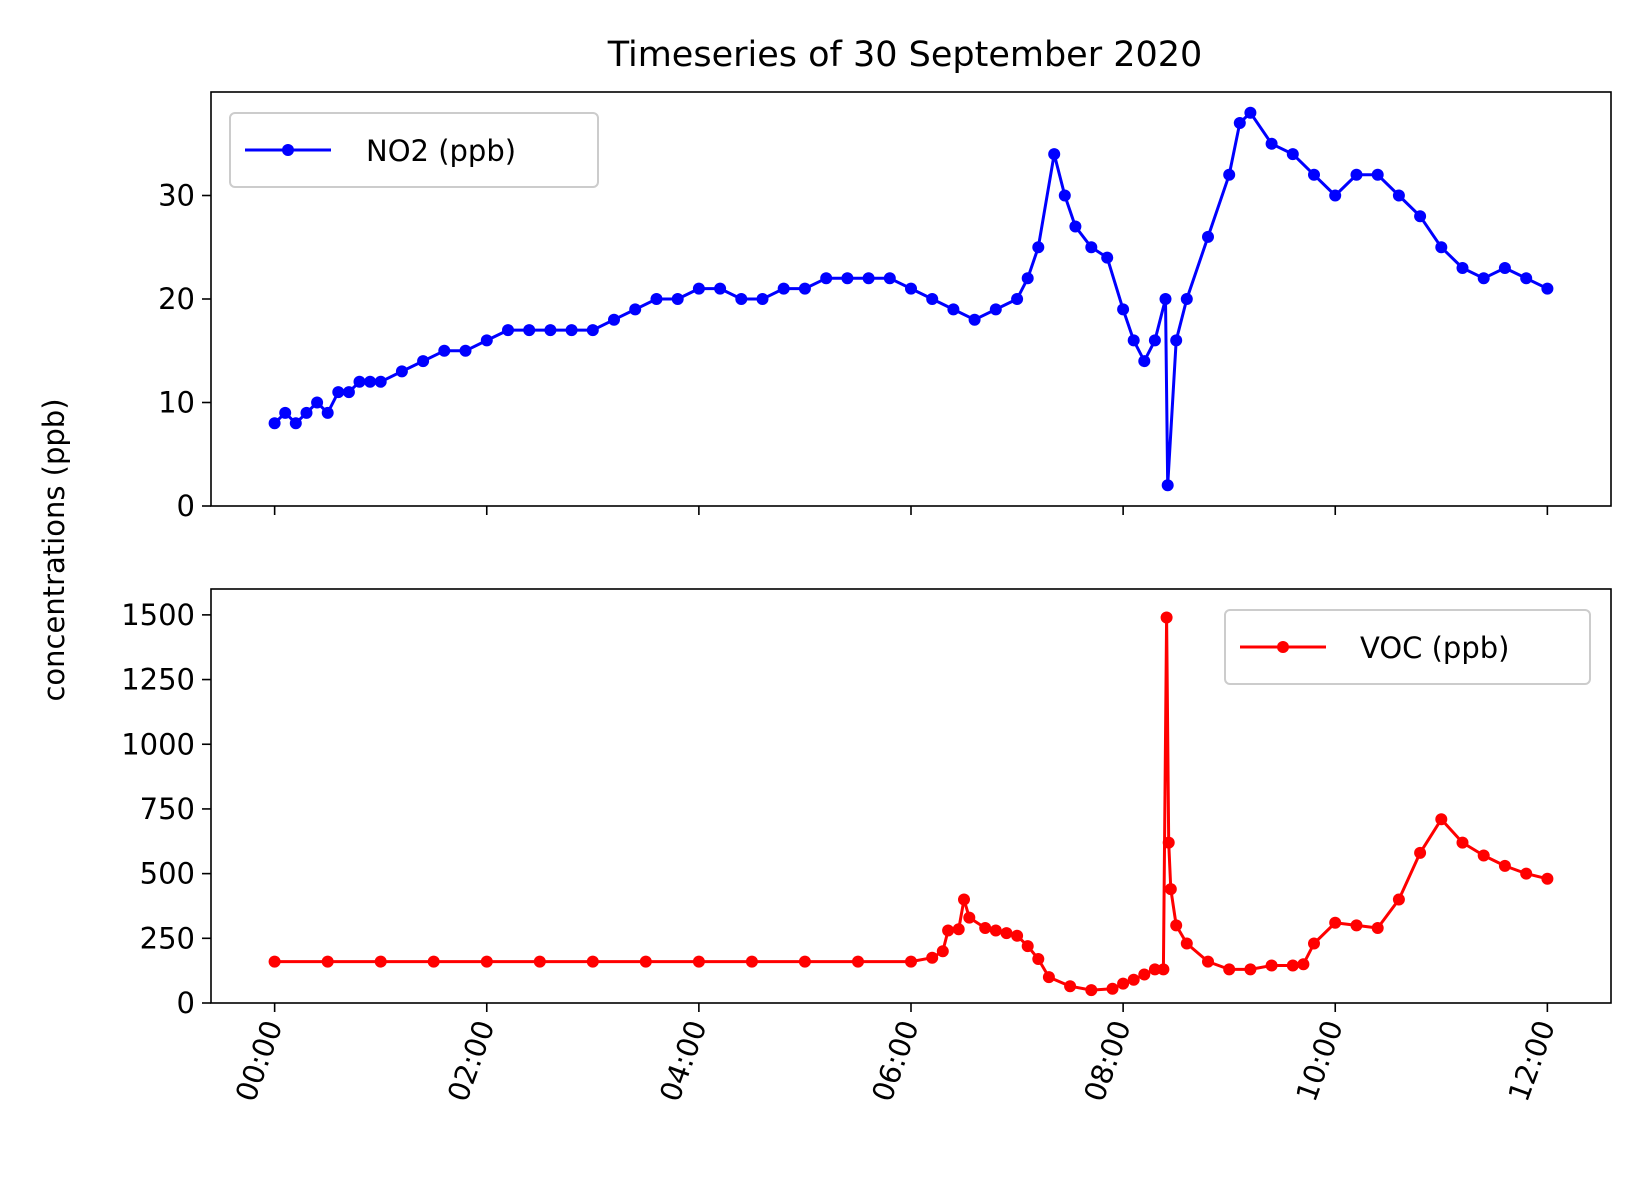 This screenshot has height=1184, width=1634. I want to click on no2-legend-label: NO2 (ppb), so click(441, 151).